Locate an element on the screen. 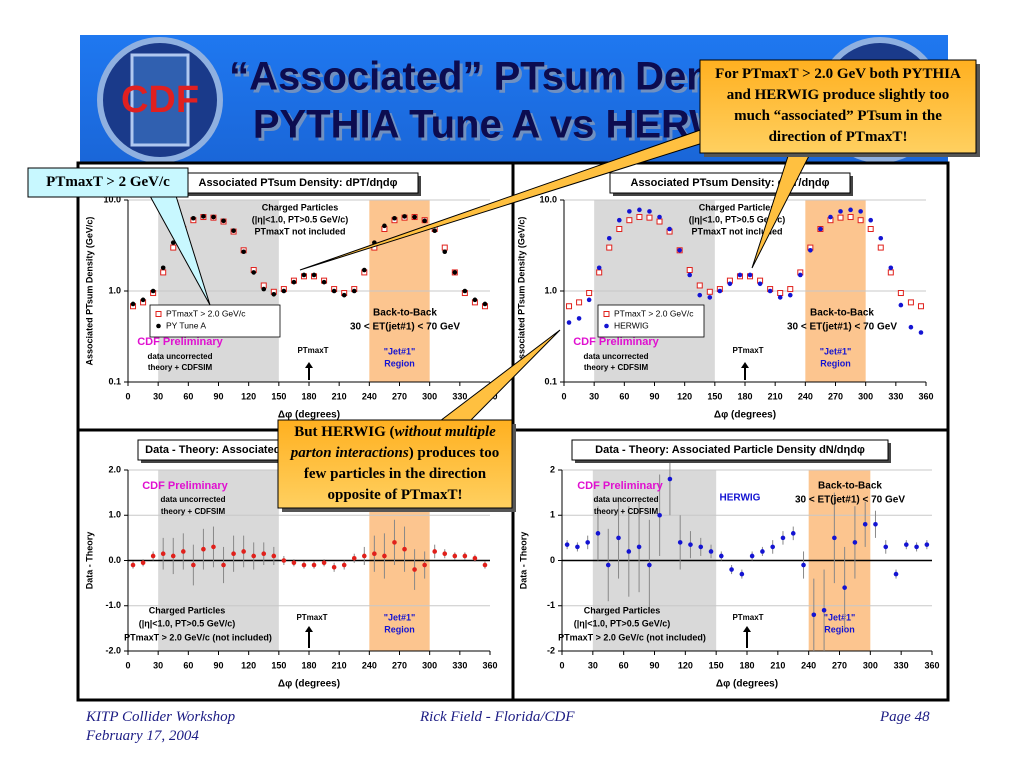  x-tick-label: 150 is located at coordinates (714, 396).